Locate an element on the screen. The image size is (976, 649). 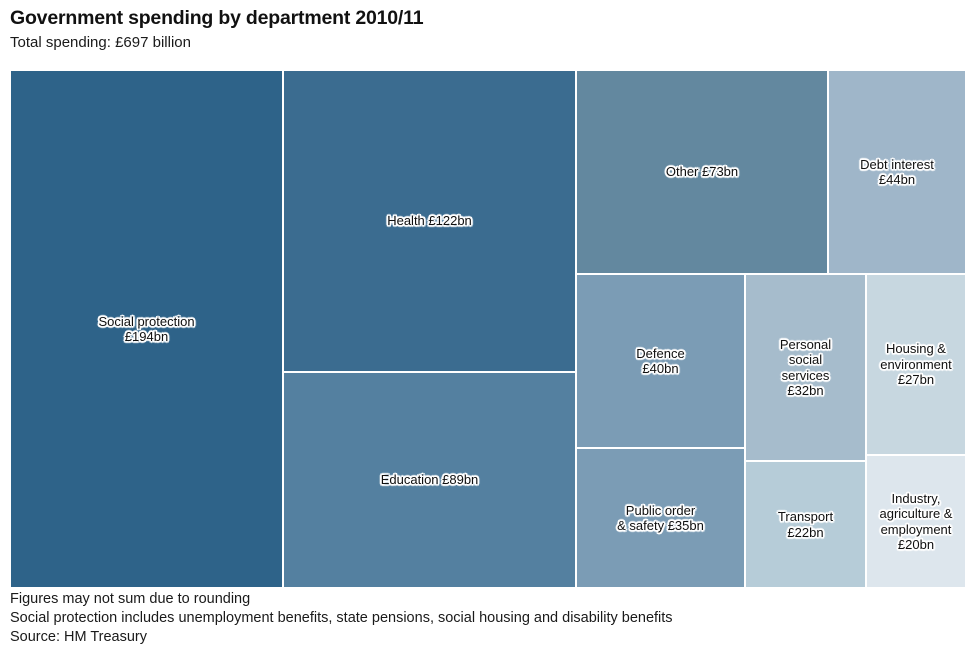
treemap-tile-housing-environment: Housing & environment £27bn is located at coordinates (916, 364).